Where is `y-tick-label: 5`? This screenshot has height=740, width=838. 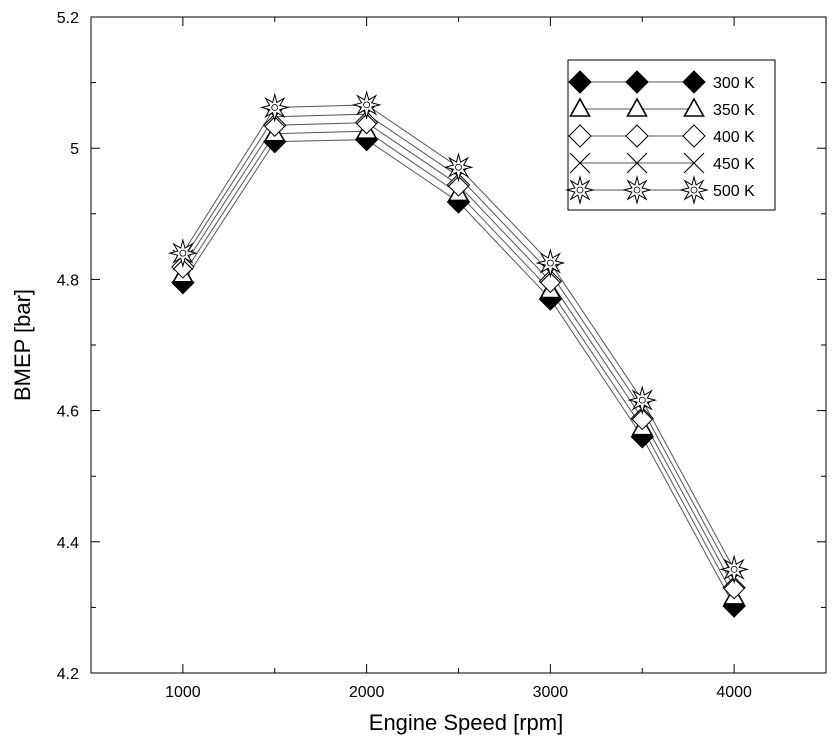
y-tick-label: 5 is located at coordinates (74, 149).